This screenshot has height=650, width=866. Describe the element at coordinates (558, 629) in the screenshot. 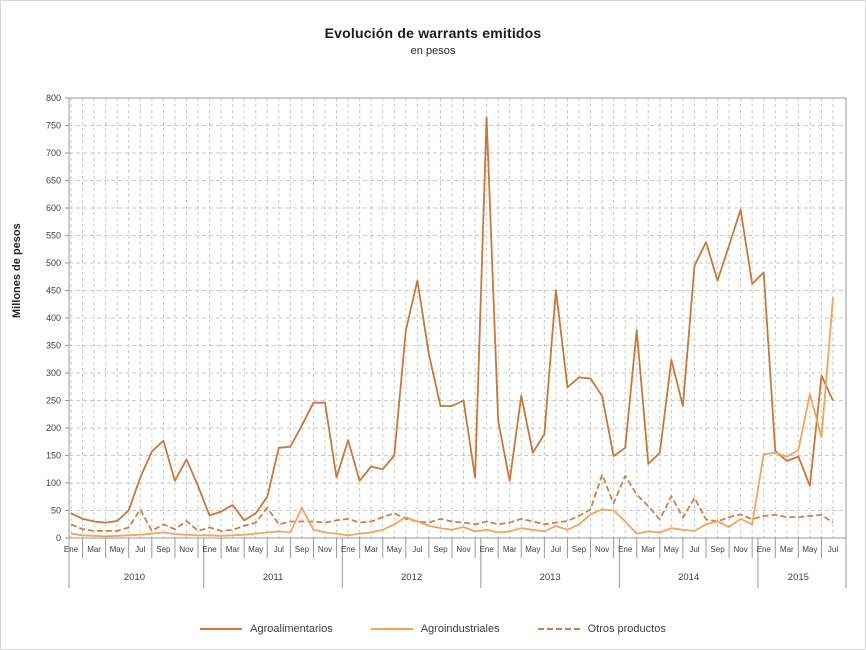

I see `legend-line-sample-dashed` at that location.